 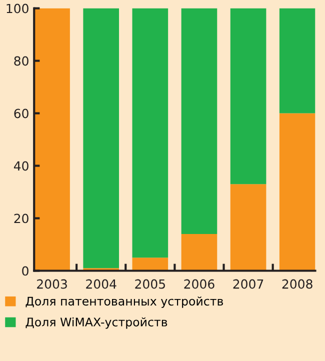 What do you see at coordinates (21, 219) in the screenshot?
I see `y-tick-label: 20` at bounding box center [21, 219].